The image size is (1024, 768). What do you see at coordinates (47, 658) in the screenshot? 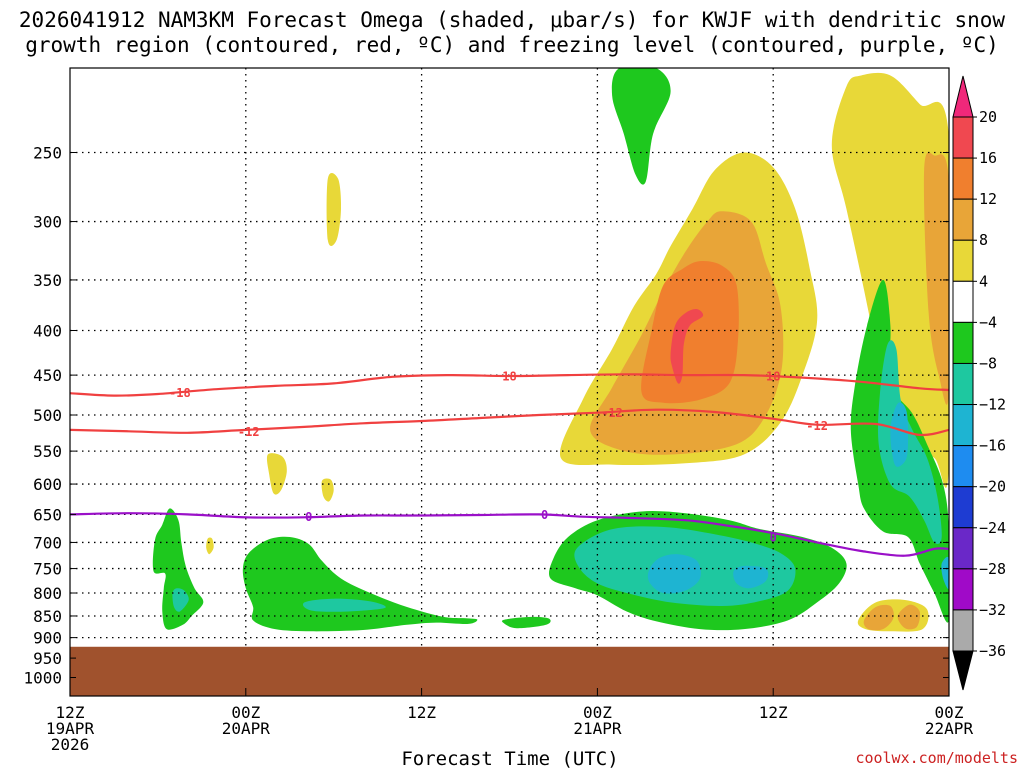
I see `y-tick-label: 950` at bounding box center [47, 658].